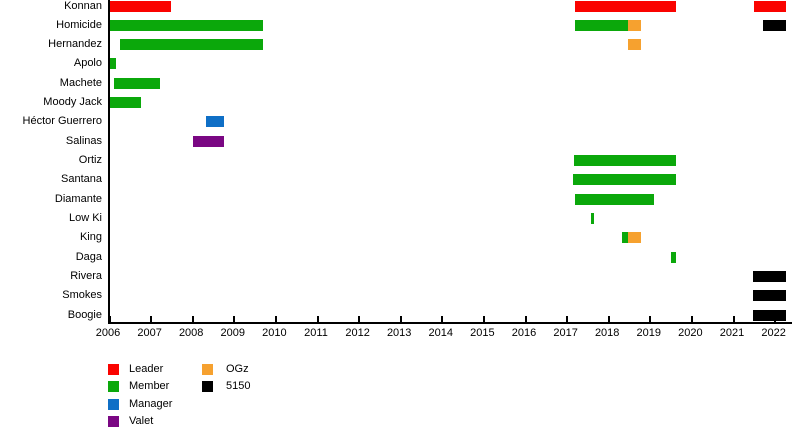 The width and height of the screenshot is (800, 440). I want to click on axis-year-label: 2018, so click(607, 333).